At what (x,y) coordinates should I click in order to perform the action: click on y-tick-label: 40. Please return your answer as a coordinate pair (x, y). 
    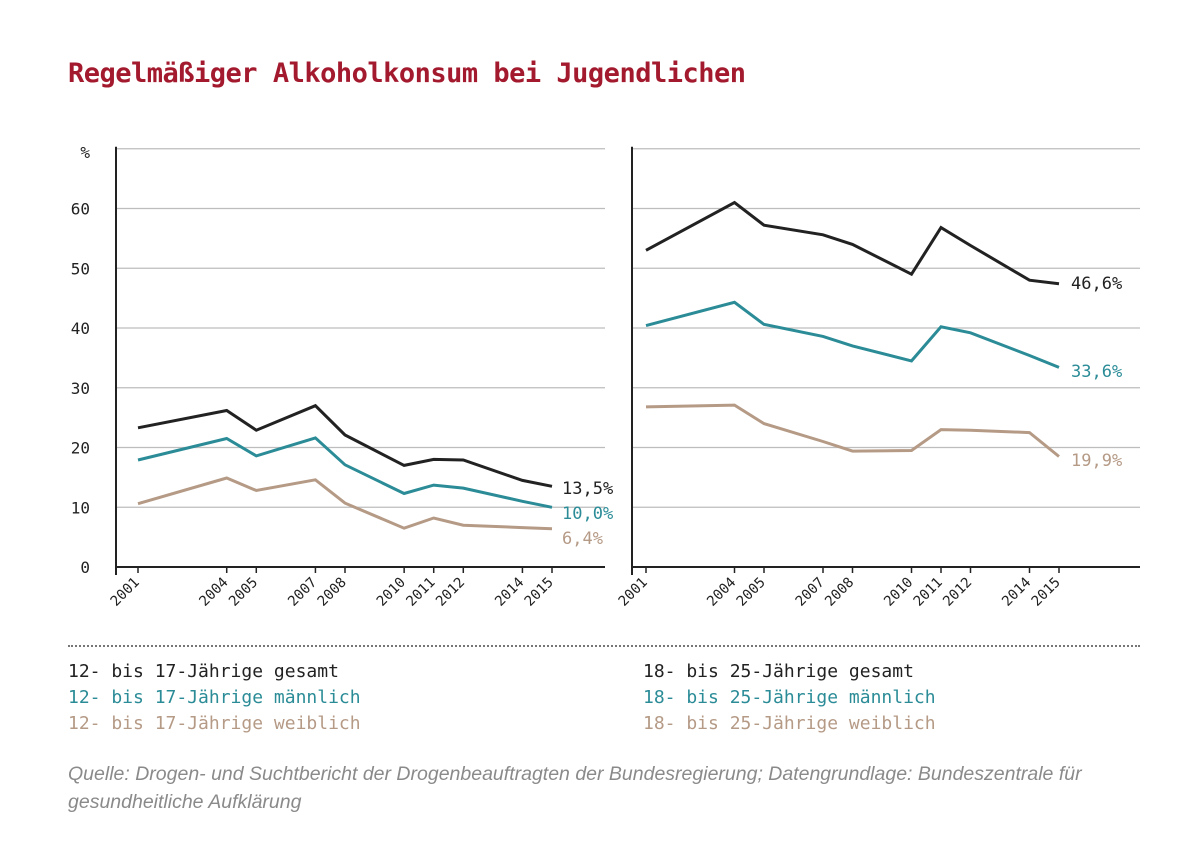
    Looking at the image, I should click on (80, 328).